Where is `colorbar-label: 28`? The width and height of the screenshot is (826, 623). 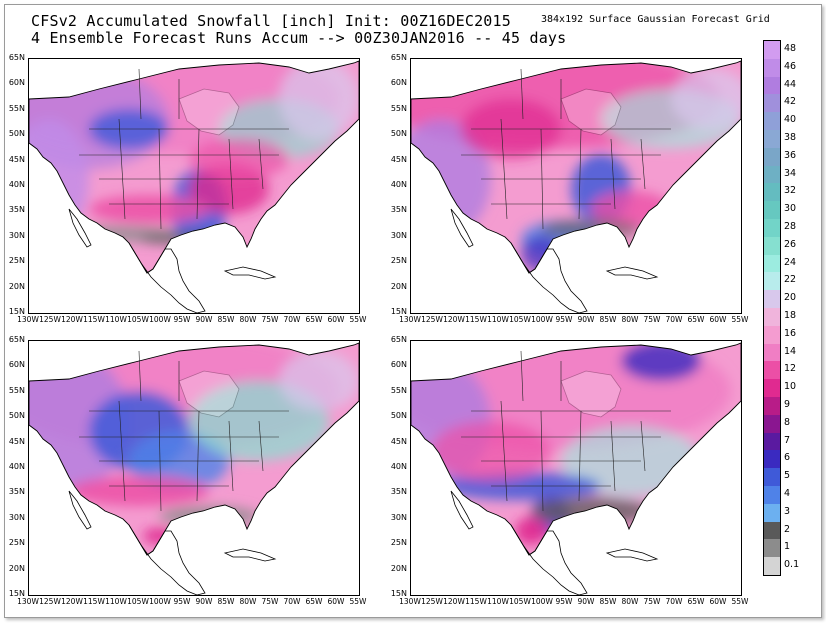 colorbar-label: 28 is located at coordinates (790, 226).